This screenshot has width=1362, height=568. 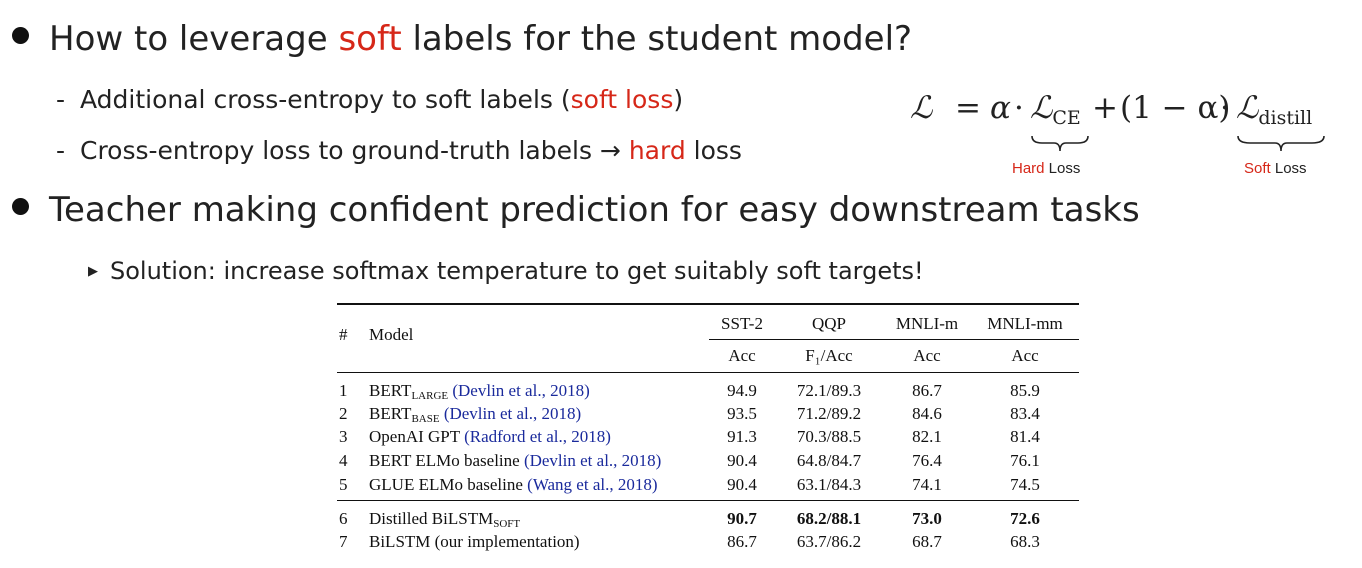 I want to click on row-value: 73.0, so click(x=927, y=519).